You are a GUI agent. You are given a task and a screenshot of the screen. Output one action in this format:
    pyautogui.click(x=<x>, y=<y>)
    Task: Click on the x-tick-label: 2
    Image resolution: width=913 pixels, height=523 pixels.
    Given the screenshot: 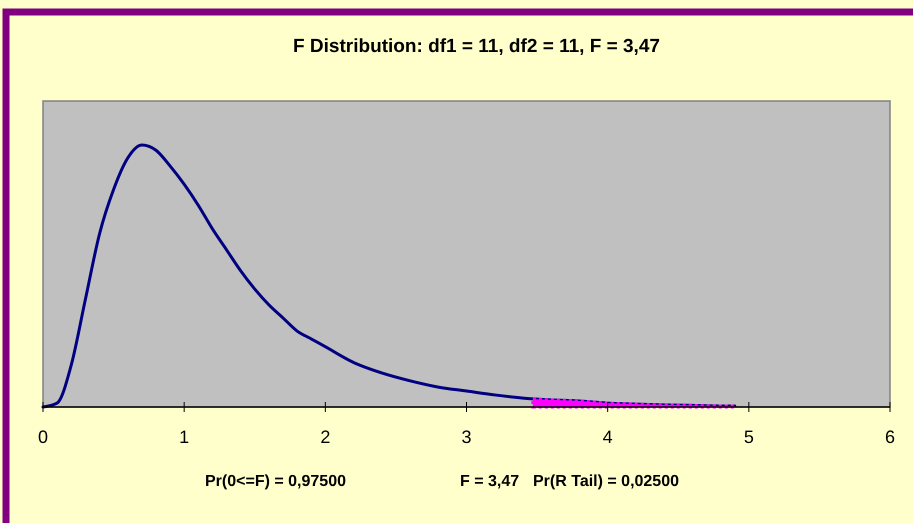 What is the action you would take?
    pyautogui.click(x=325, y=437)
    